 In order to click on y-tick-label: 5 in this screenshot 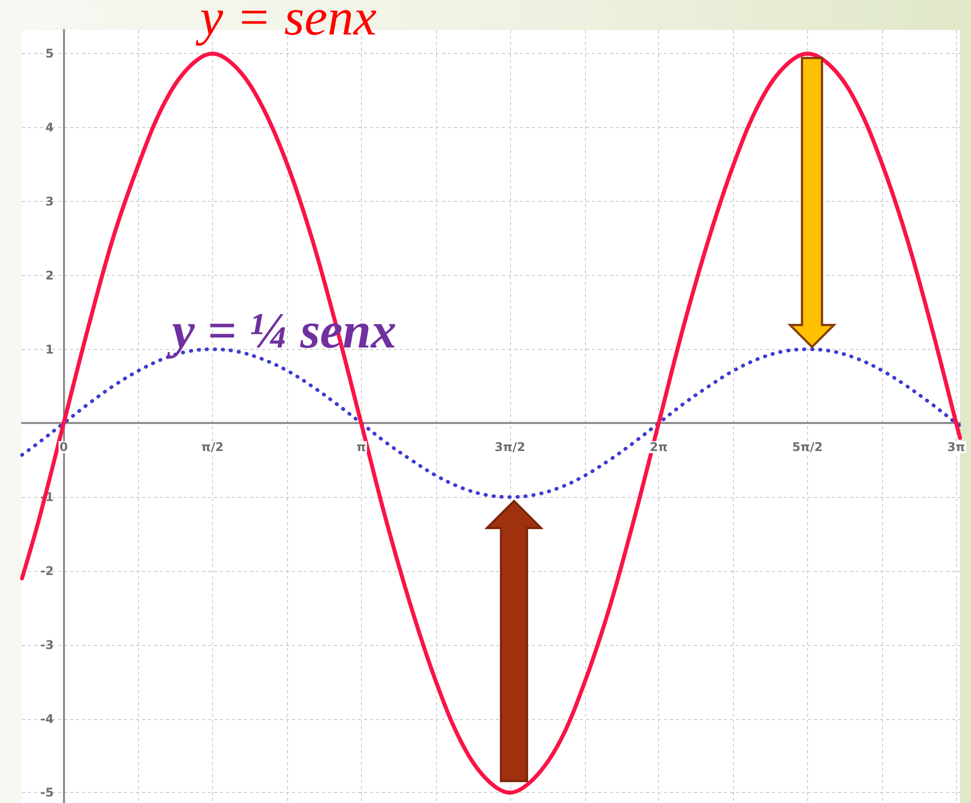, I will do `click(49, 53)`.